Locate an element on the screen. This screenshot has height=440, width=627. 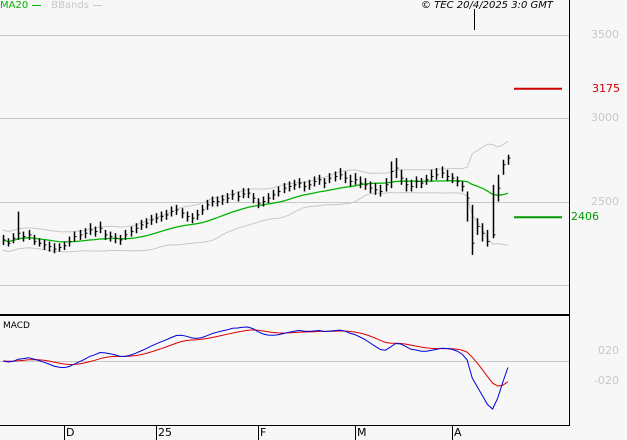
macd-tick-label: 020 is located at coordinates (608, 350).